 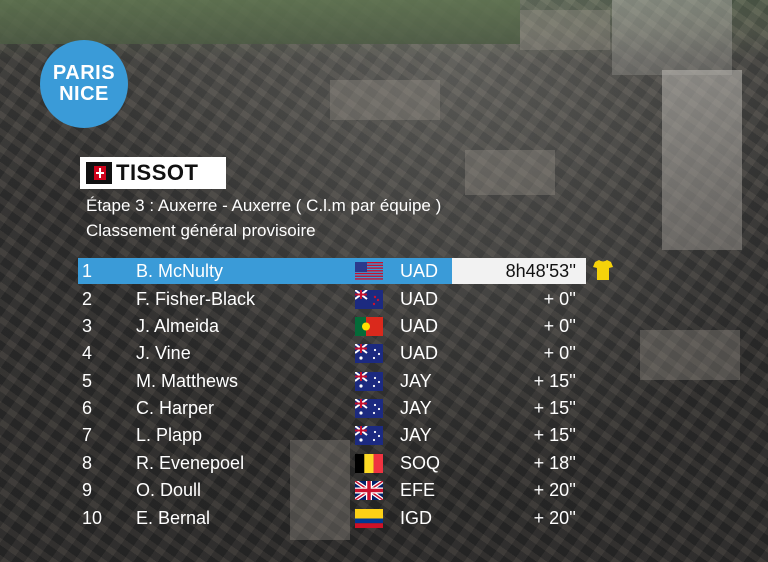 What do you see at coordinates (369, 518) in the screenshot?
I see `colombia-flag-icon` at bounding box center [369, 518].